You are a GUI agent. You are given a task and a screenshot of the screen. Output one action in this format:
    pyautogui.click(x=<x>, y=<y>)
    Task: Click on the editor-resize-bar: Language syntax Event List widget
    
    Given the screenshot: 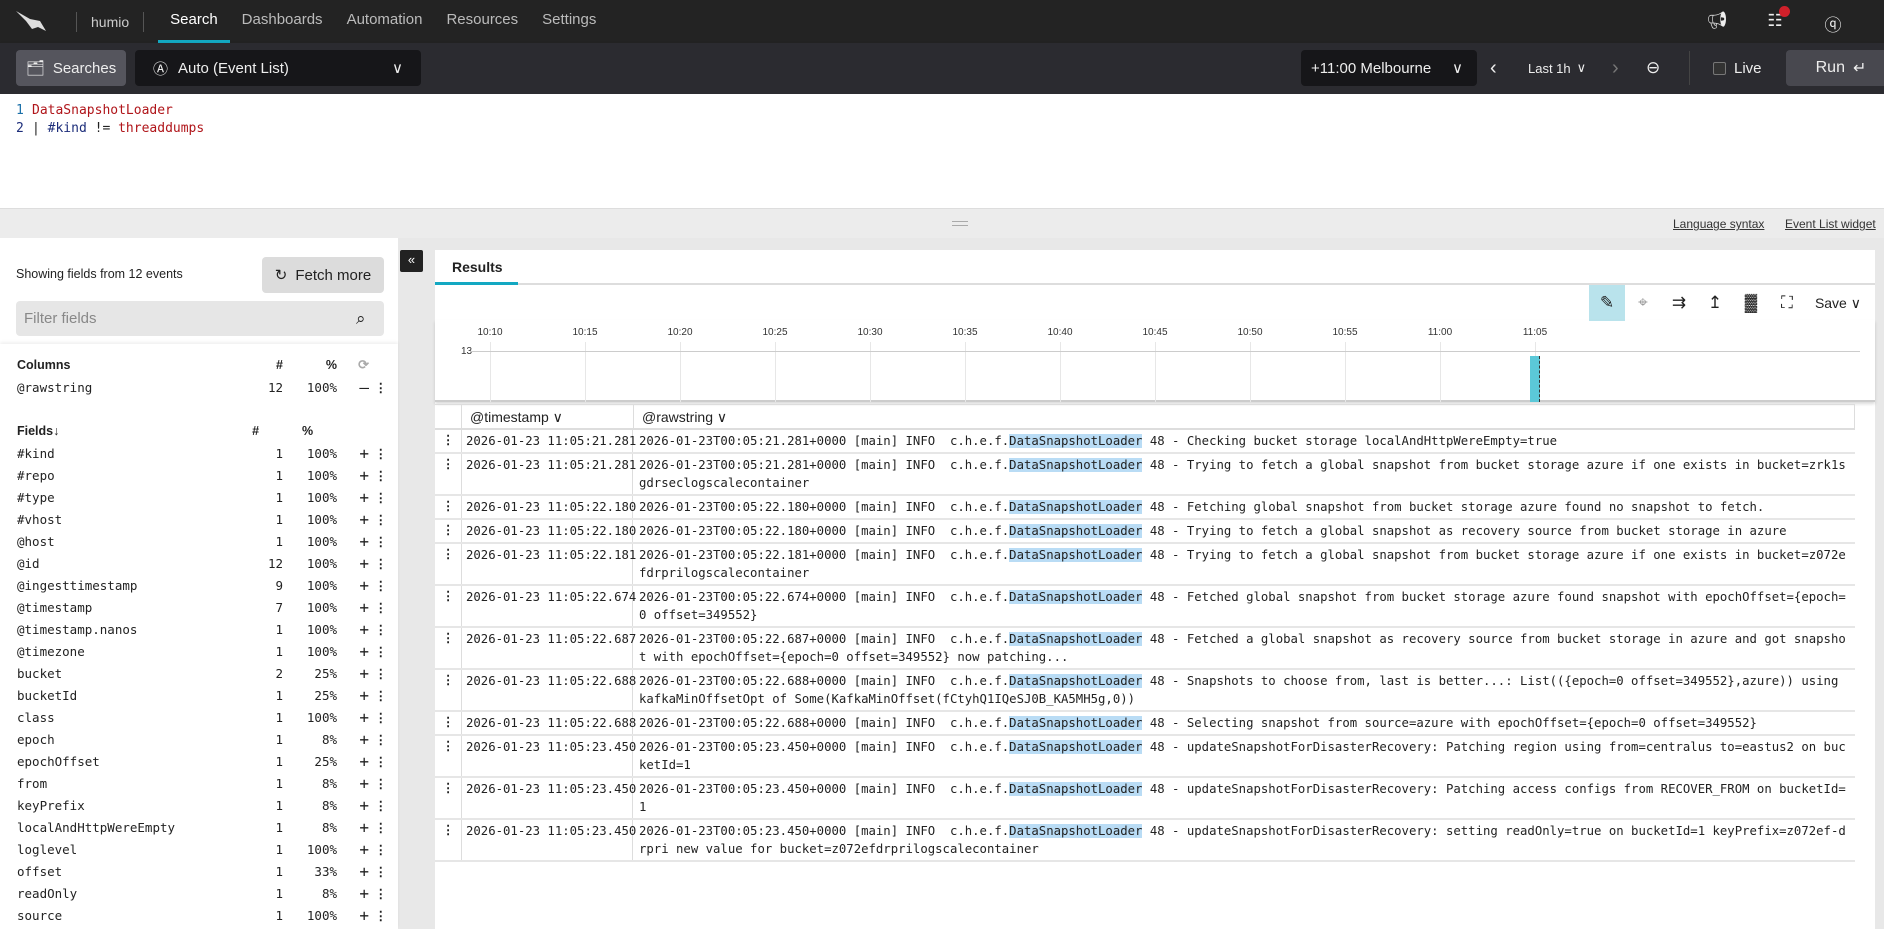 What is the action you would take?
    pyautogui.click(x=942, y=223)
    